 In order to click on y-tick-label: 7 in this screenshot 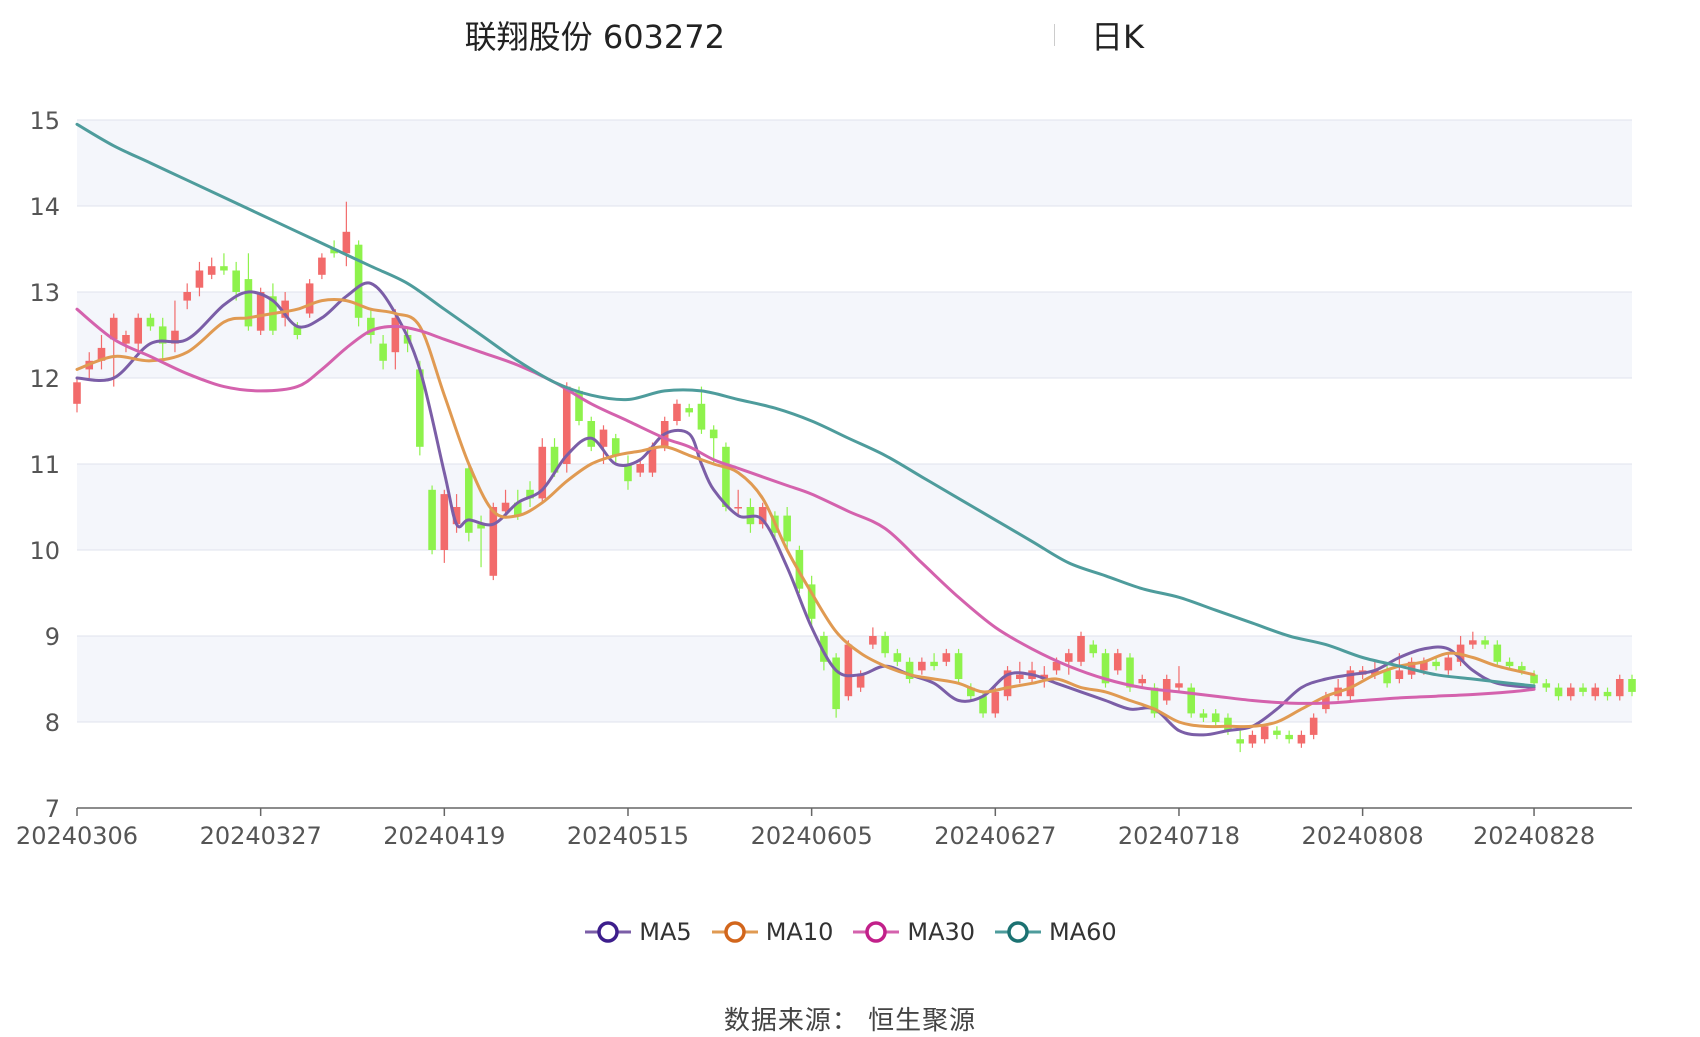, I will do `click(52, 809)`.